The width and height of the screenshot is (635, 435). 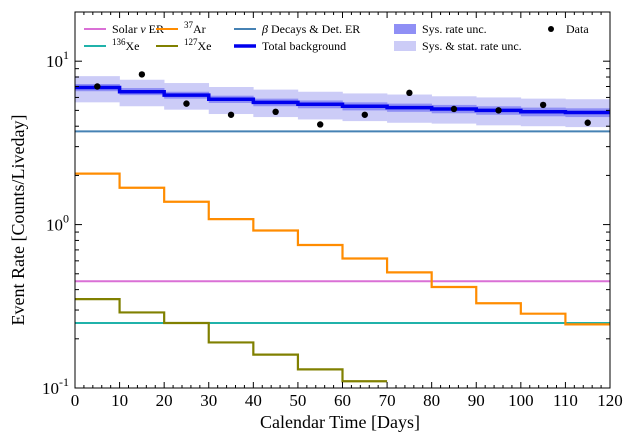 What do you see at coordinates (454, 29) in the screenshot?
I see `legend-label: Sys. rate unc.` at bounding box center [454, 29].